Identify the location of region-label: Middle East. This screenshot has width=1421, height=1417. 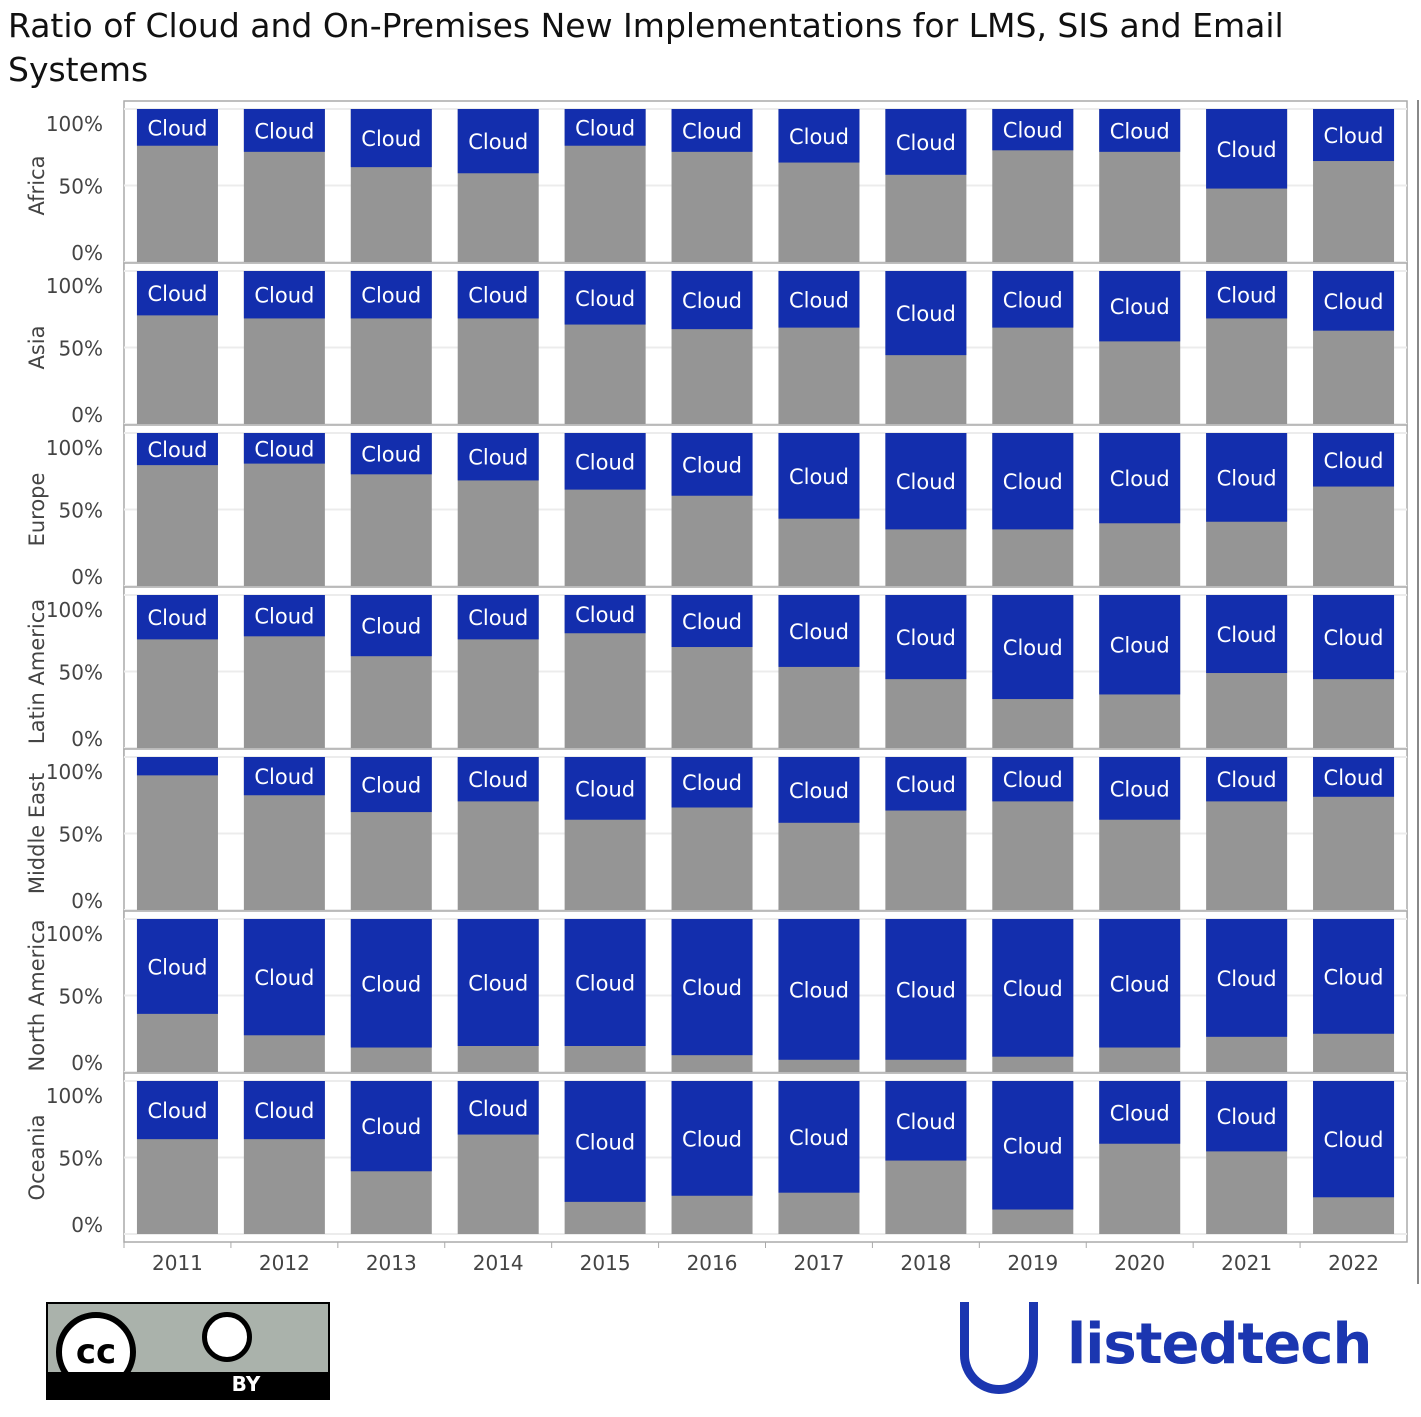
(37, 833).